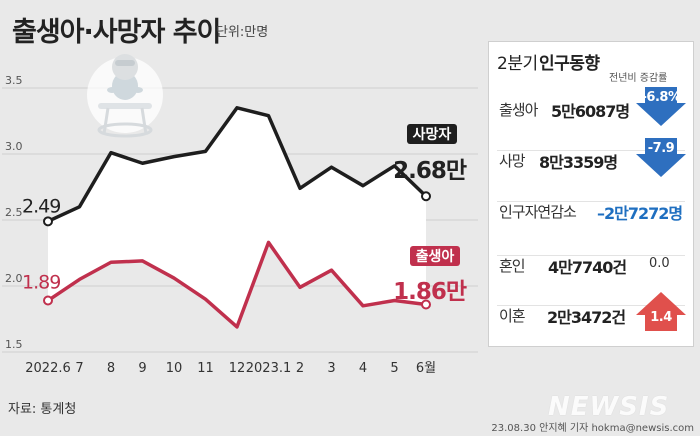 The image size is (700, 436). I want to click on stat-value: 4만7740건, so click(587, 267).